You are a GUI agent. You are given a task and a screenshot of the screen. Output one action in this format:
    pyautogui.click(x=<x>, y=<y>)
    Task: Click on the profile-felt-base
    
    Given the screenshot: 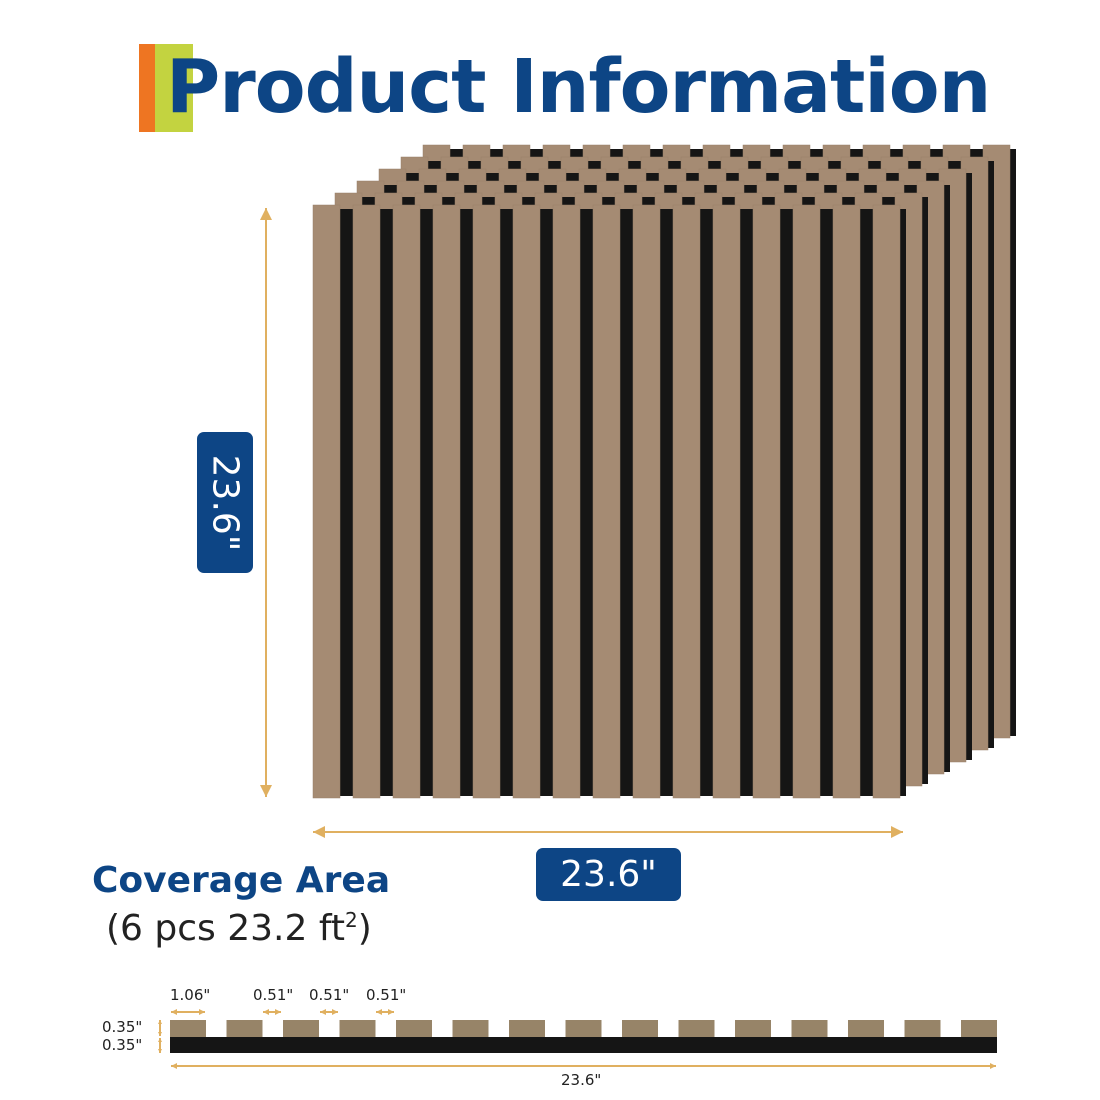 What is the action you would take?
    pyautogui.click(x=583, y=1045)
    